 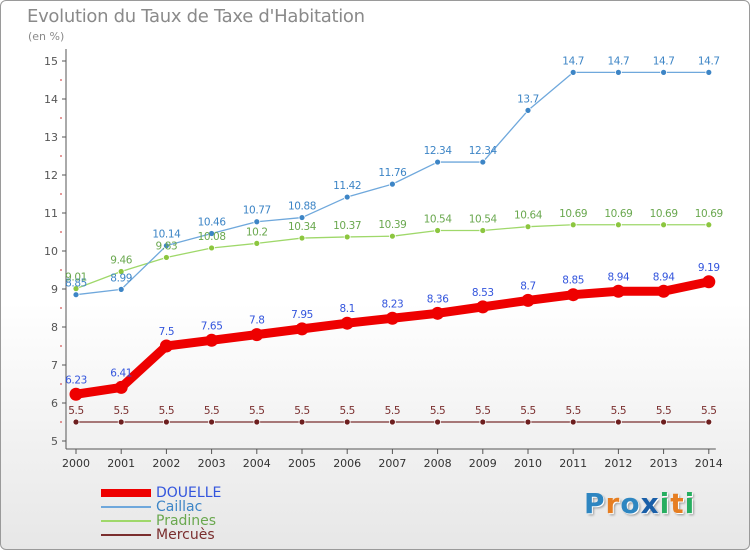 I want to click on data-label: 8.36, so click(x=438, y=299).